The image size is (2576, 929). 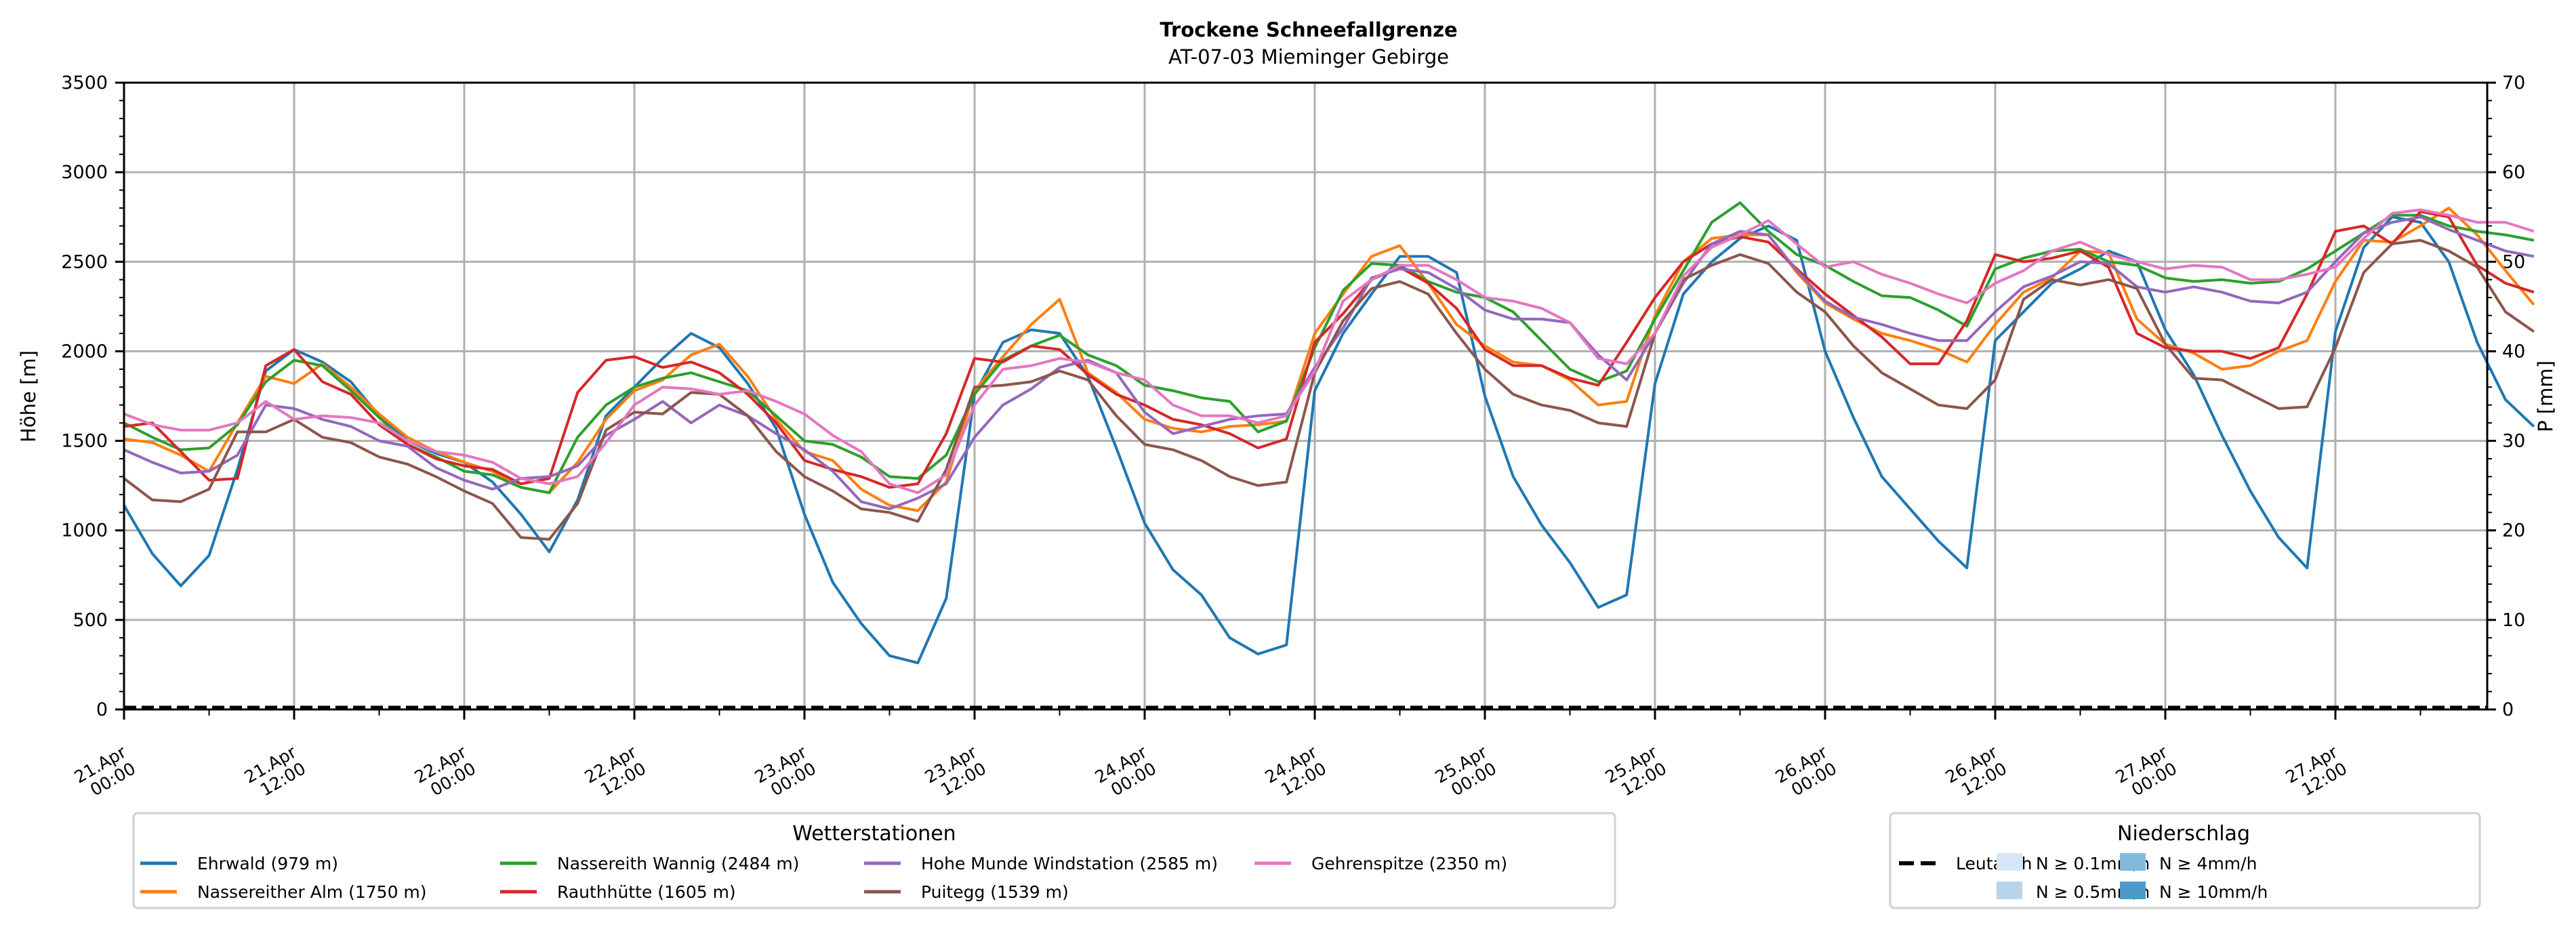 I want to click on legend-label: N ≥ 4mm/h, so click(x=2208, y=863).